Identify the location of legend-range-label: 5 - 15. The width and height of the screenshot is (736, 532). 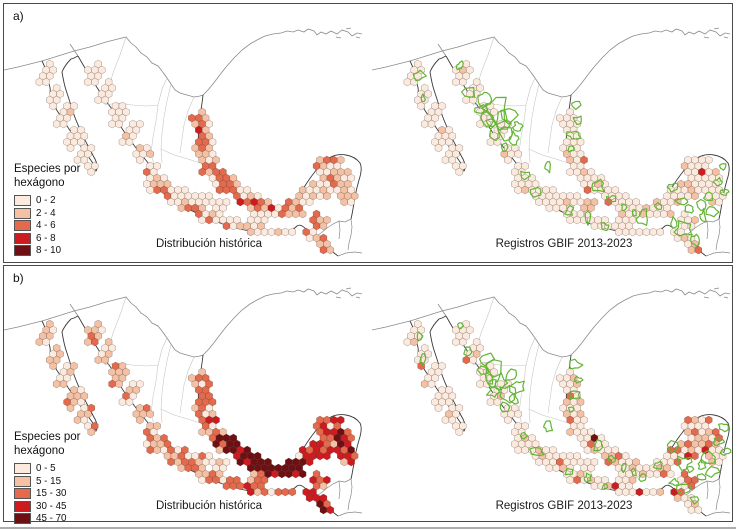
(49, 481).